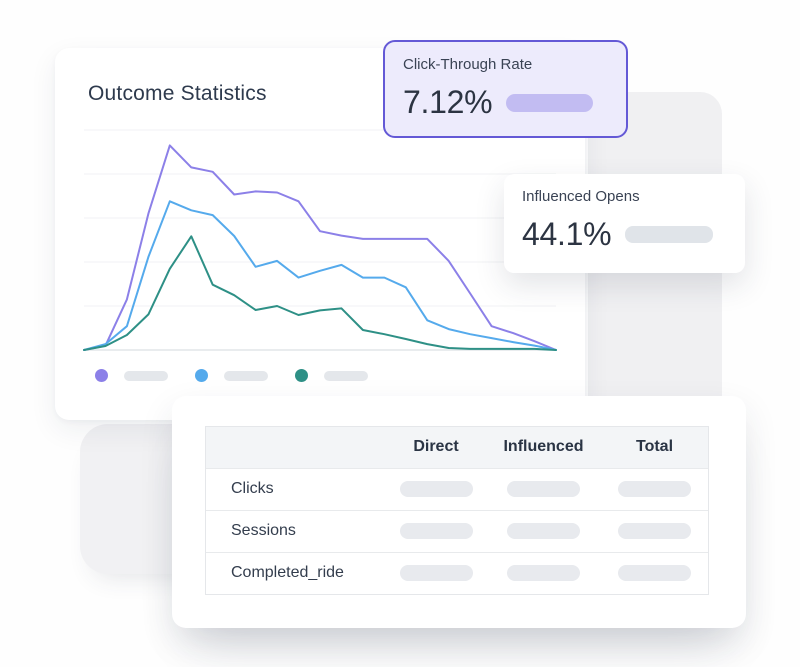  What do you see at coordinates (287, 573) in the screenshot?
I see `row-label-completed-ride: Completed_ride` at bounding box center [287, 573].